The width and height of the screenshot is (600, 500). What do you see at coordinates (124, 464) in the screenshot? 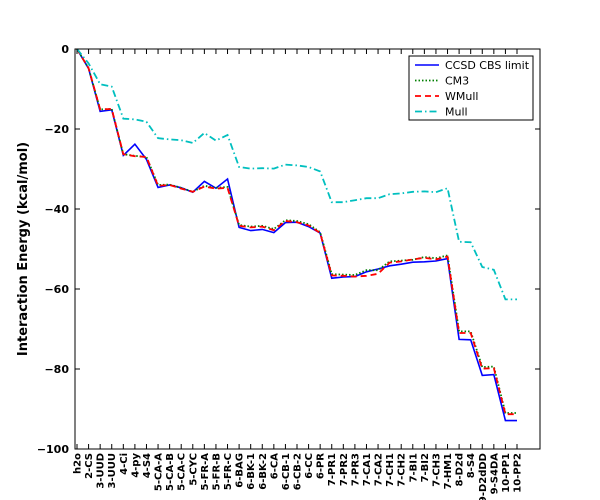
I see `x-tick-label: 4-Ci` at bounding box center [124, 464].